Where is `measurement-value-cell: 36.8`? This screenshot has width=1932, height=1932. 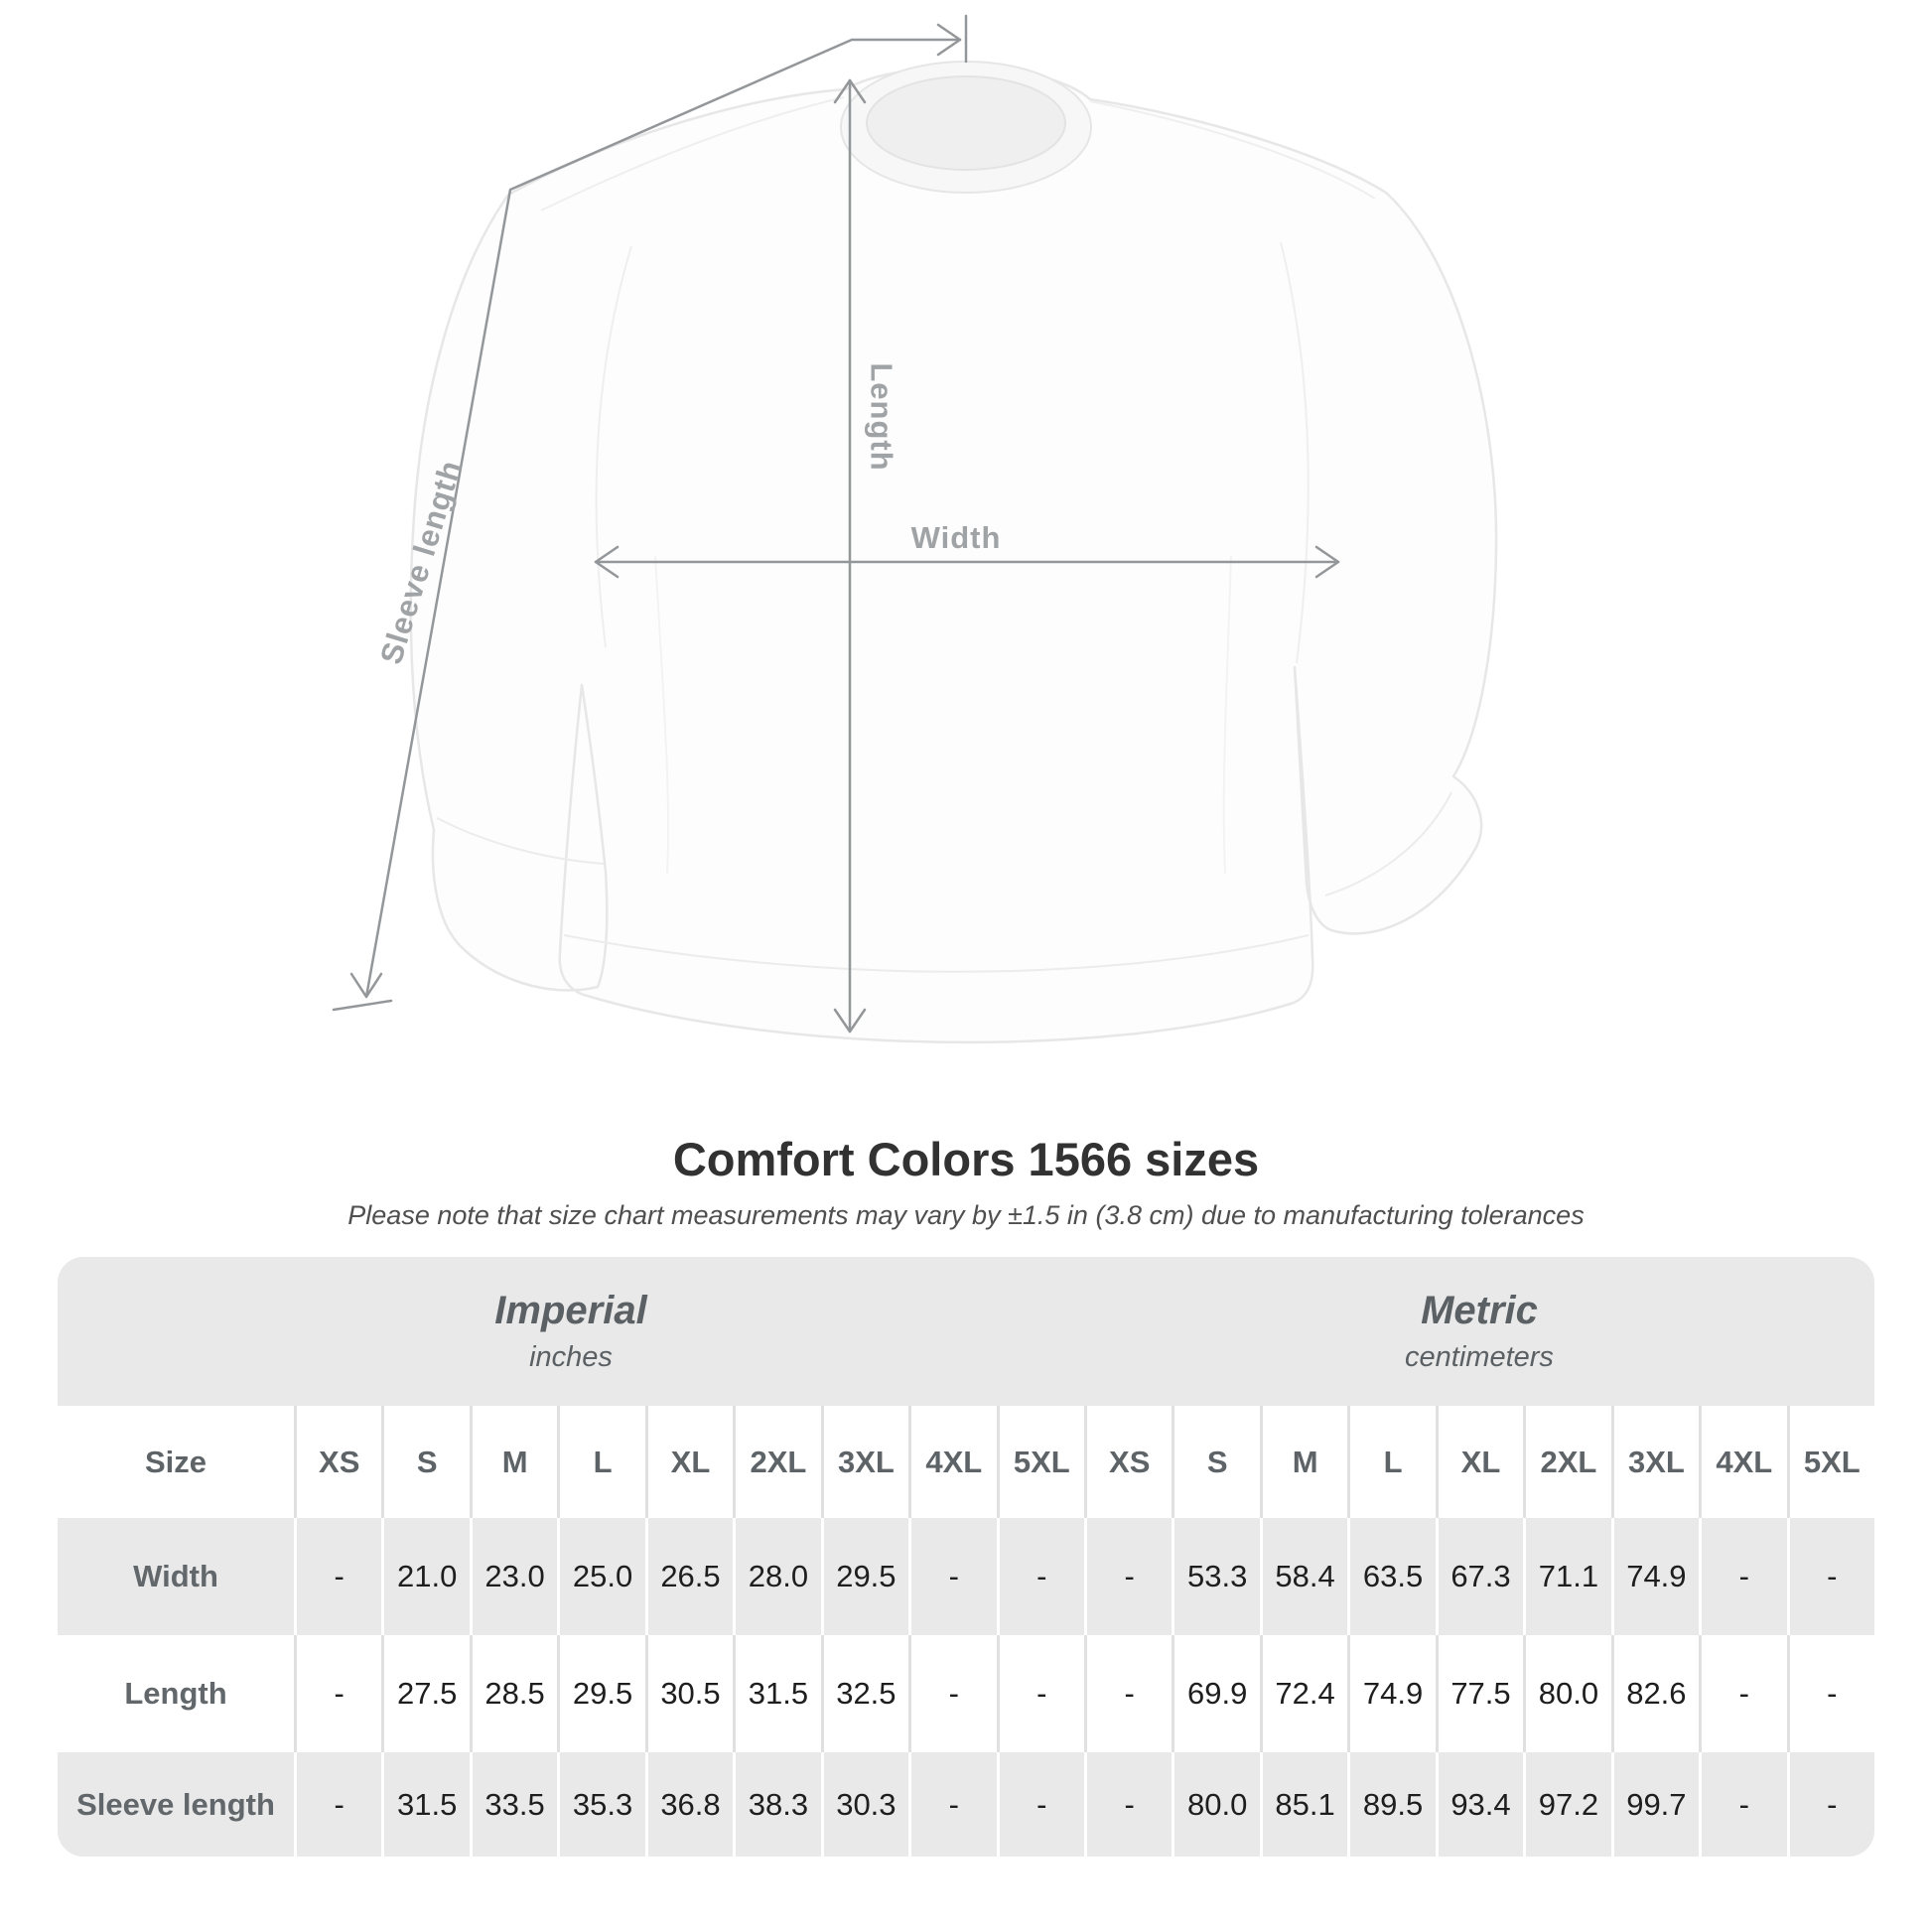 measurement-value-cell: 36.8 is located at coordinates (689, 1804).